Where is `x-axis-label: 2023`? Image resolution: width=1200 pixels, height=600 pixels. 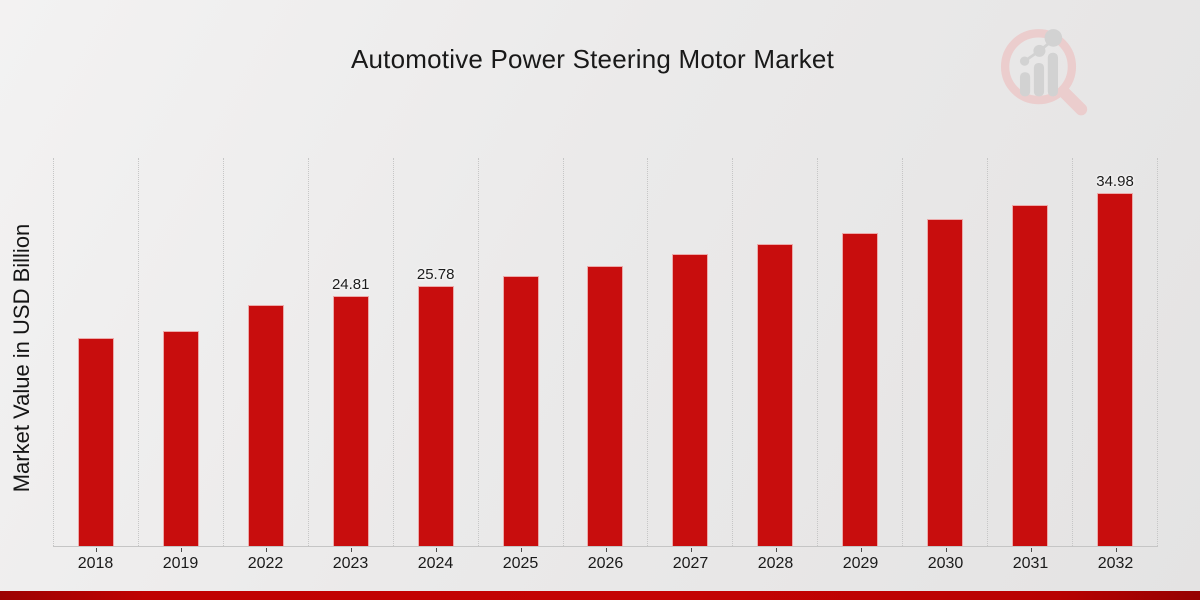
x-axis-label: 2023 is located at coordinates (350, 560).